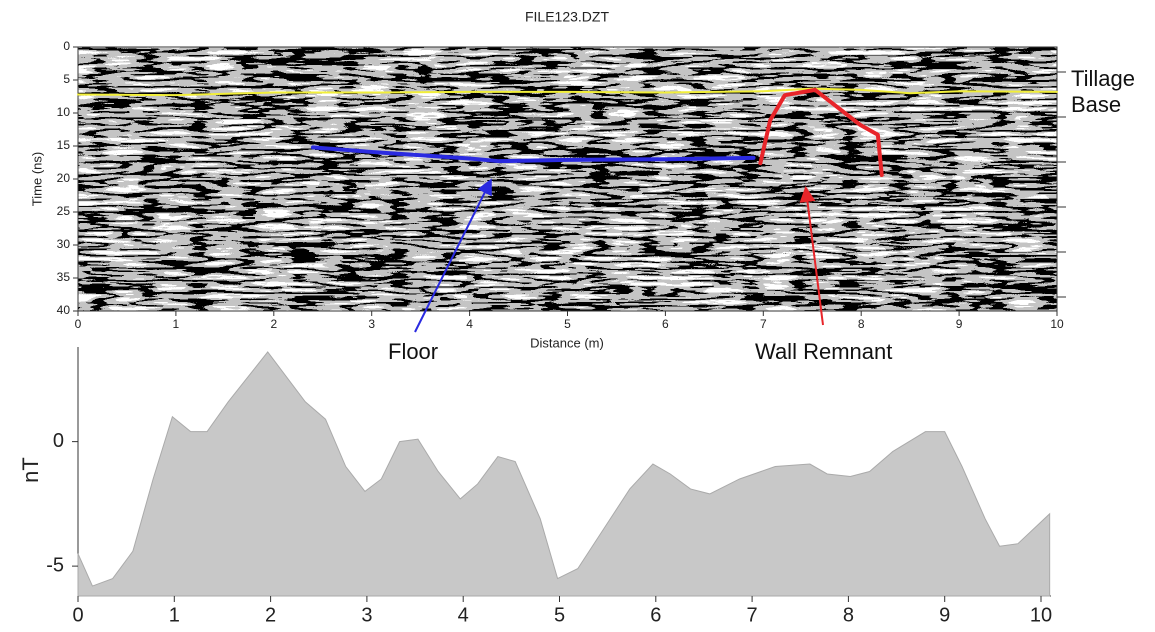  I want to click on y-tick-label: 30, so click(64, 244).